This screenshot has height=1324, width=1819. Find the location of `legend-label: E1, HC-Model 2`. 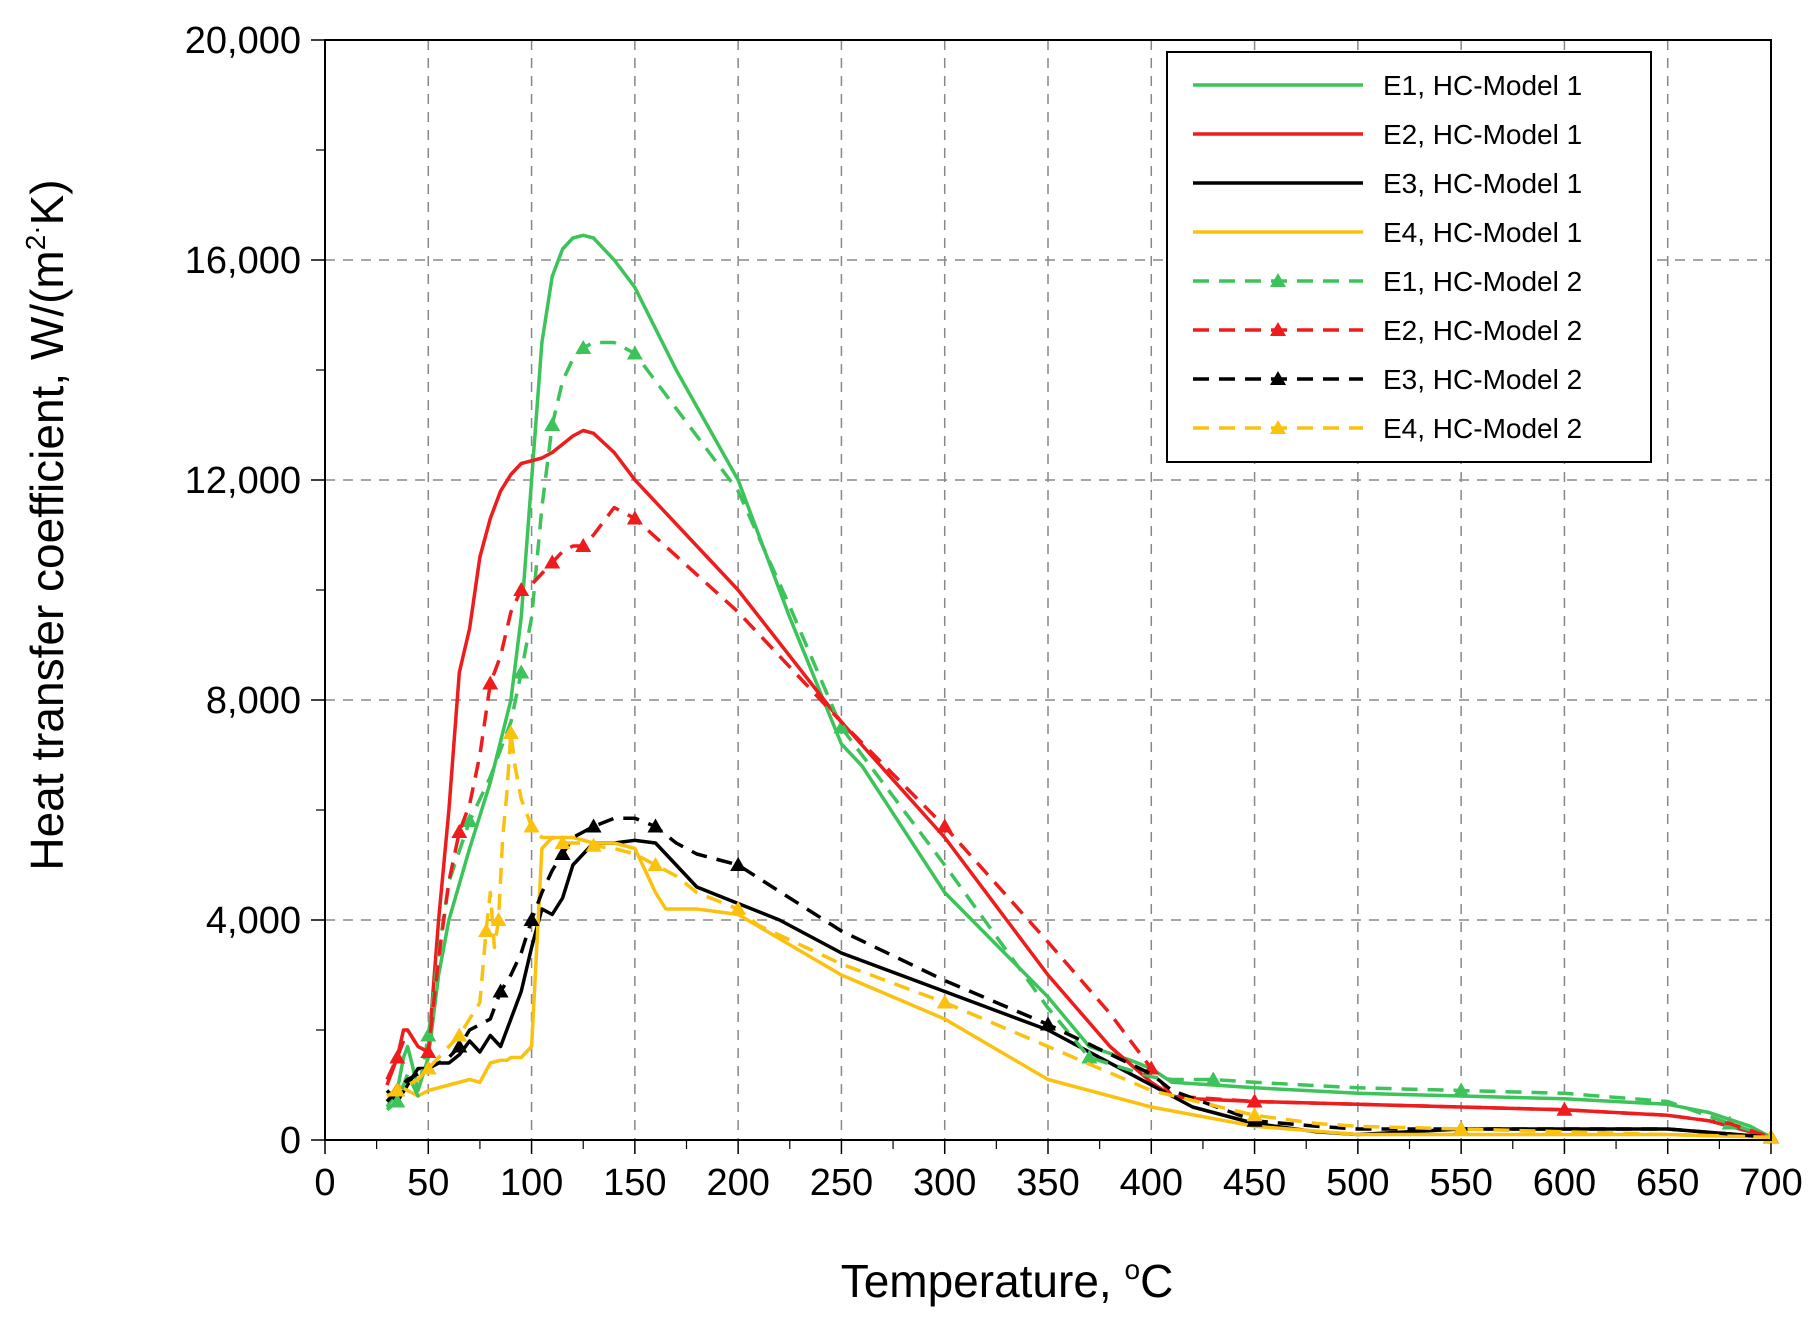

legend-label: E1, HC-Model 2 is located at coordinates (1482, 281).